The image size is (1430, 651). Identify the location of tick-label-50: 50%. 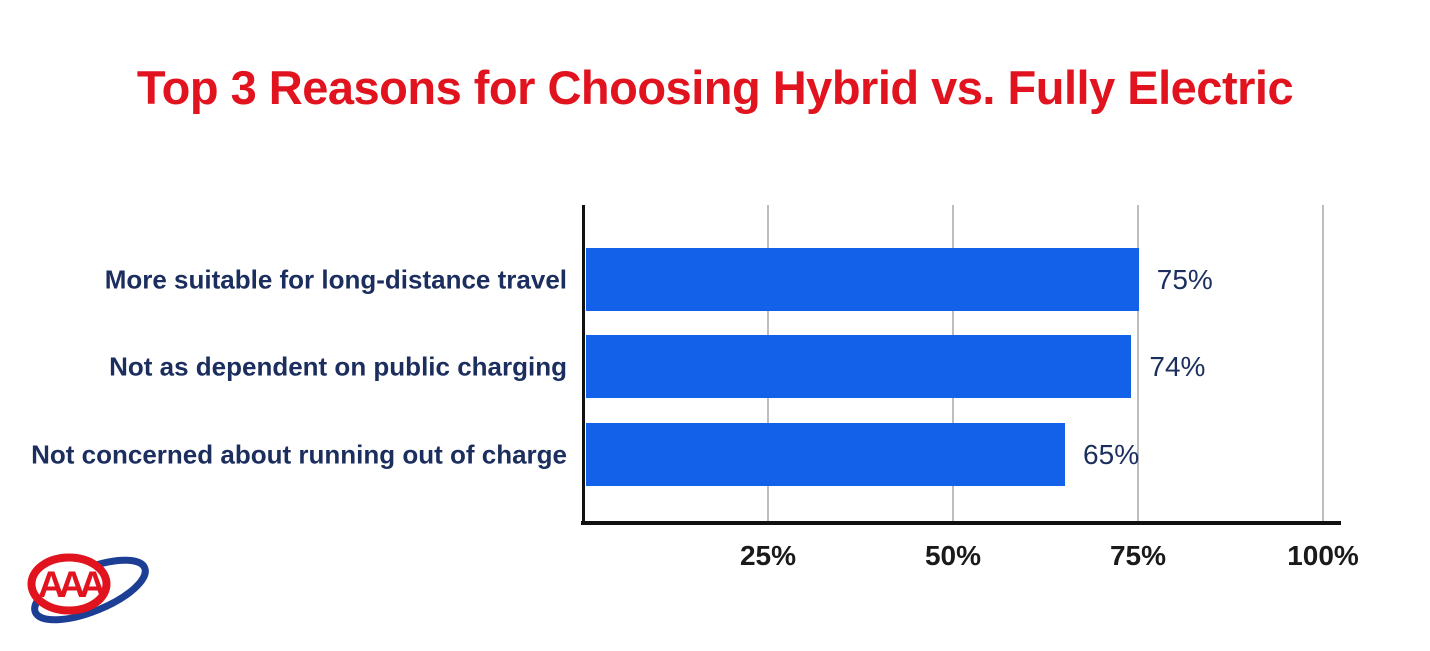
(953, 555).